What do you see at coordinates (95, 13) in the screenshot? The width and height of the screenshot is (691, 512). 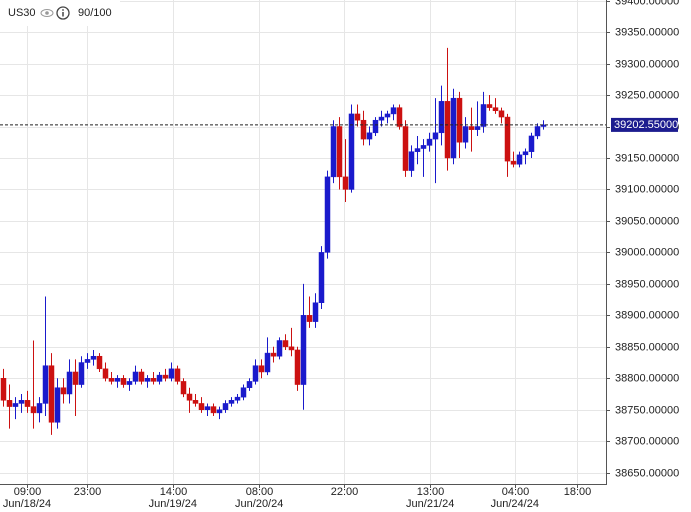 I see `score: 90/100` at bounding box center [95, 13].